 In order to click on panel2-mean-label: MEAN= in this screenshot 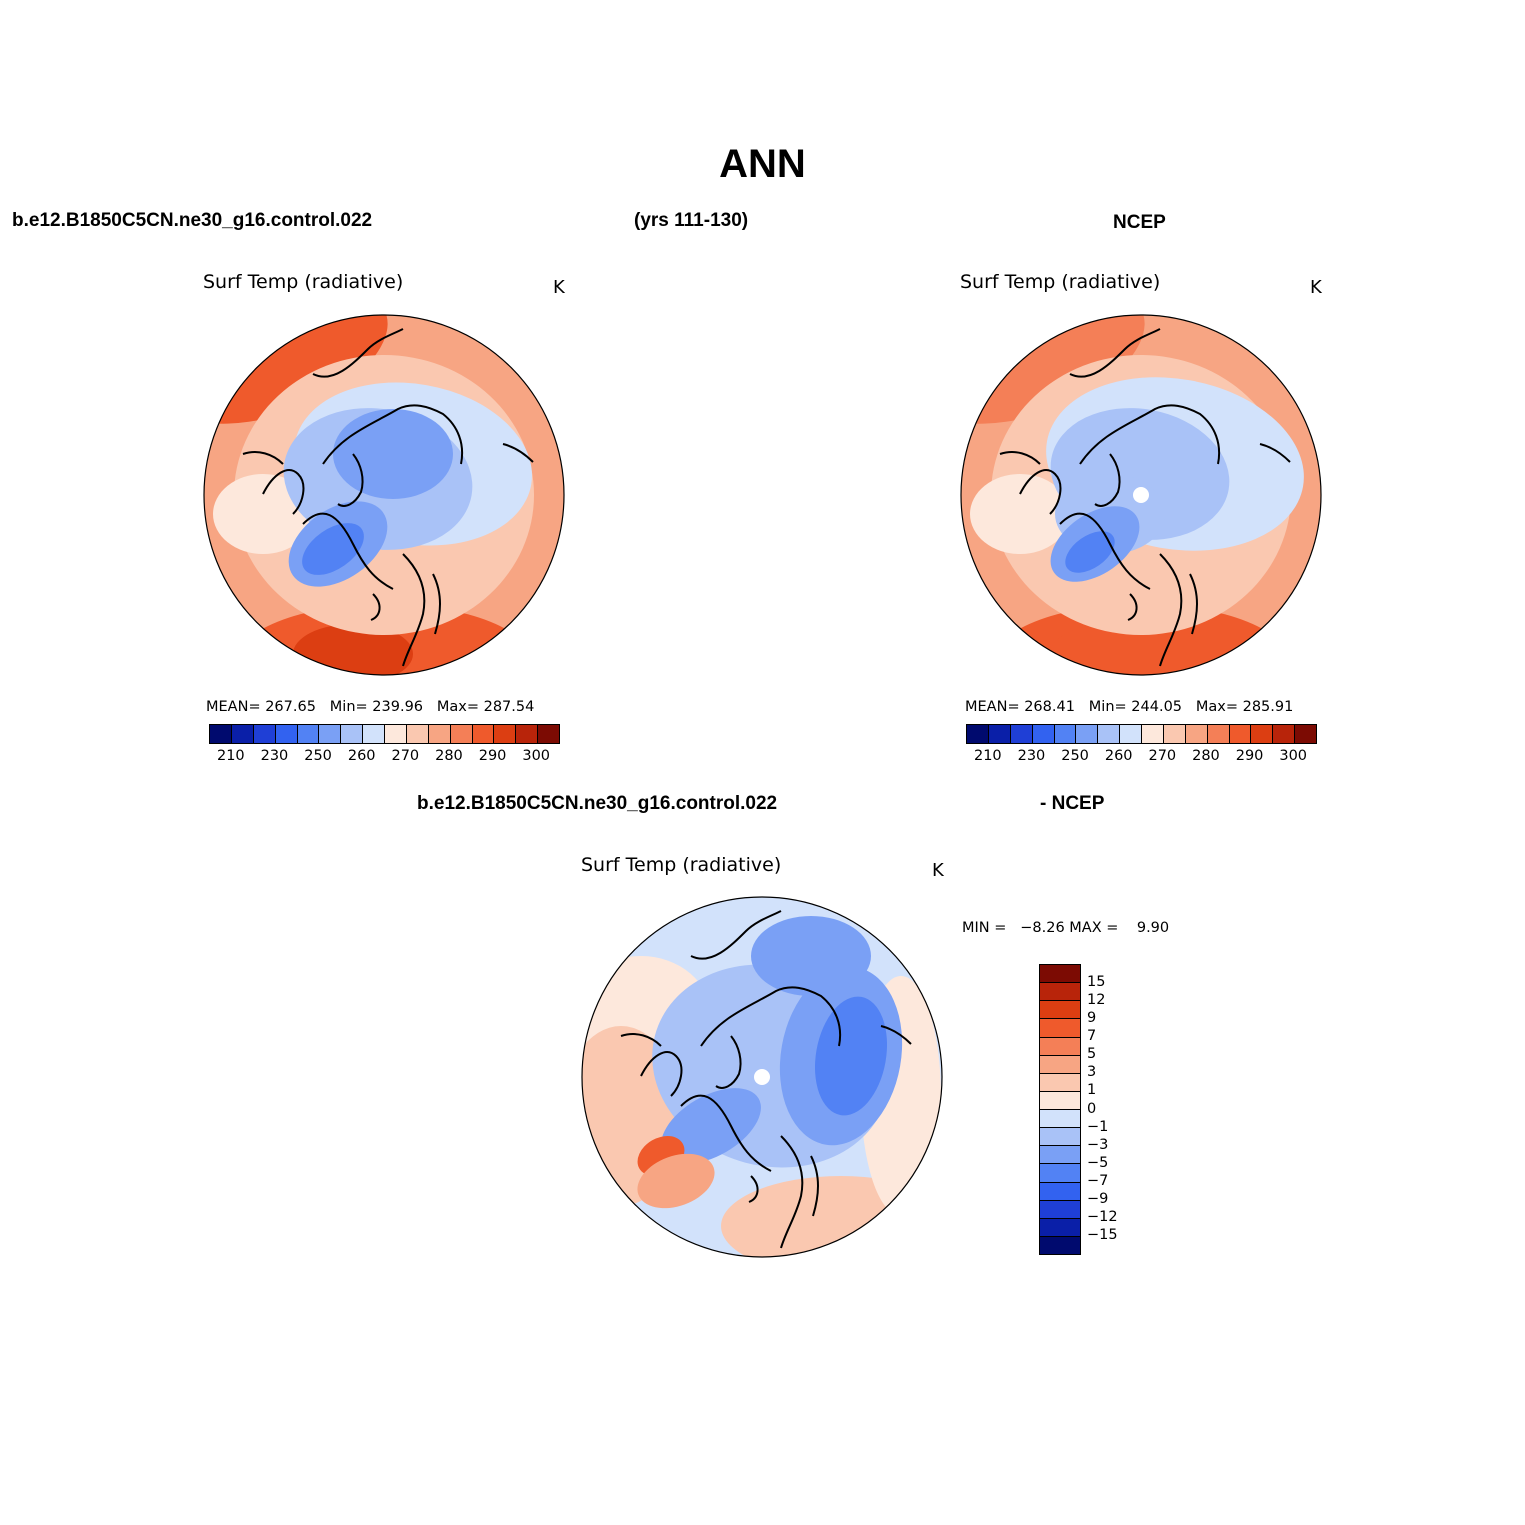, I will do `click(992, 707)`.